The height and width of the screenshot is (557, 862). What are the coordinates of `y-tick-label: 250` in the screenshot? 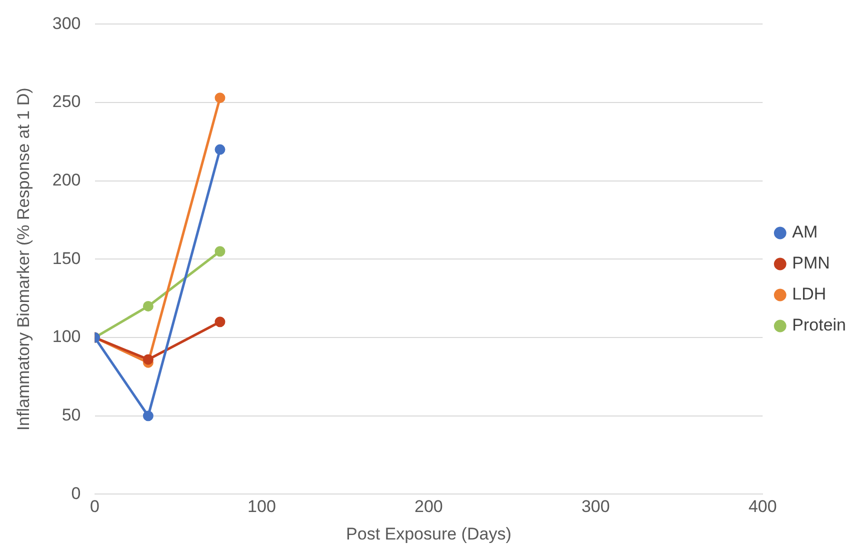 It's located at (66, 102).